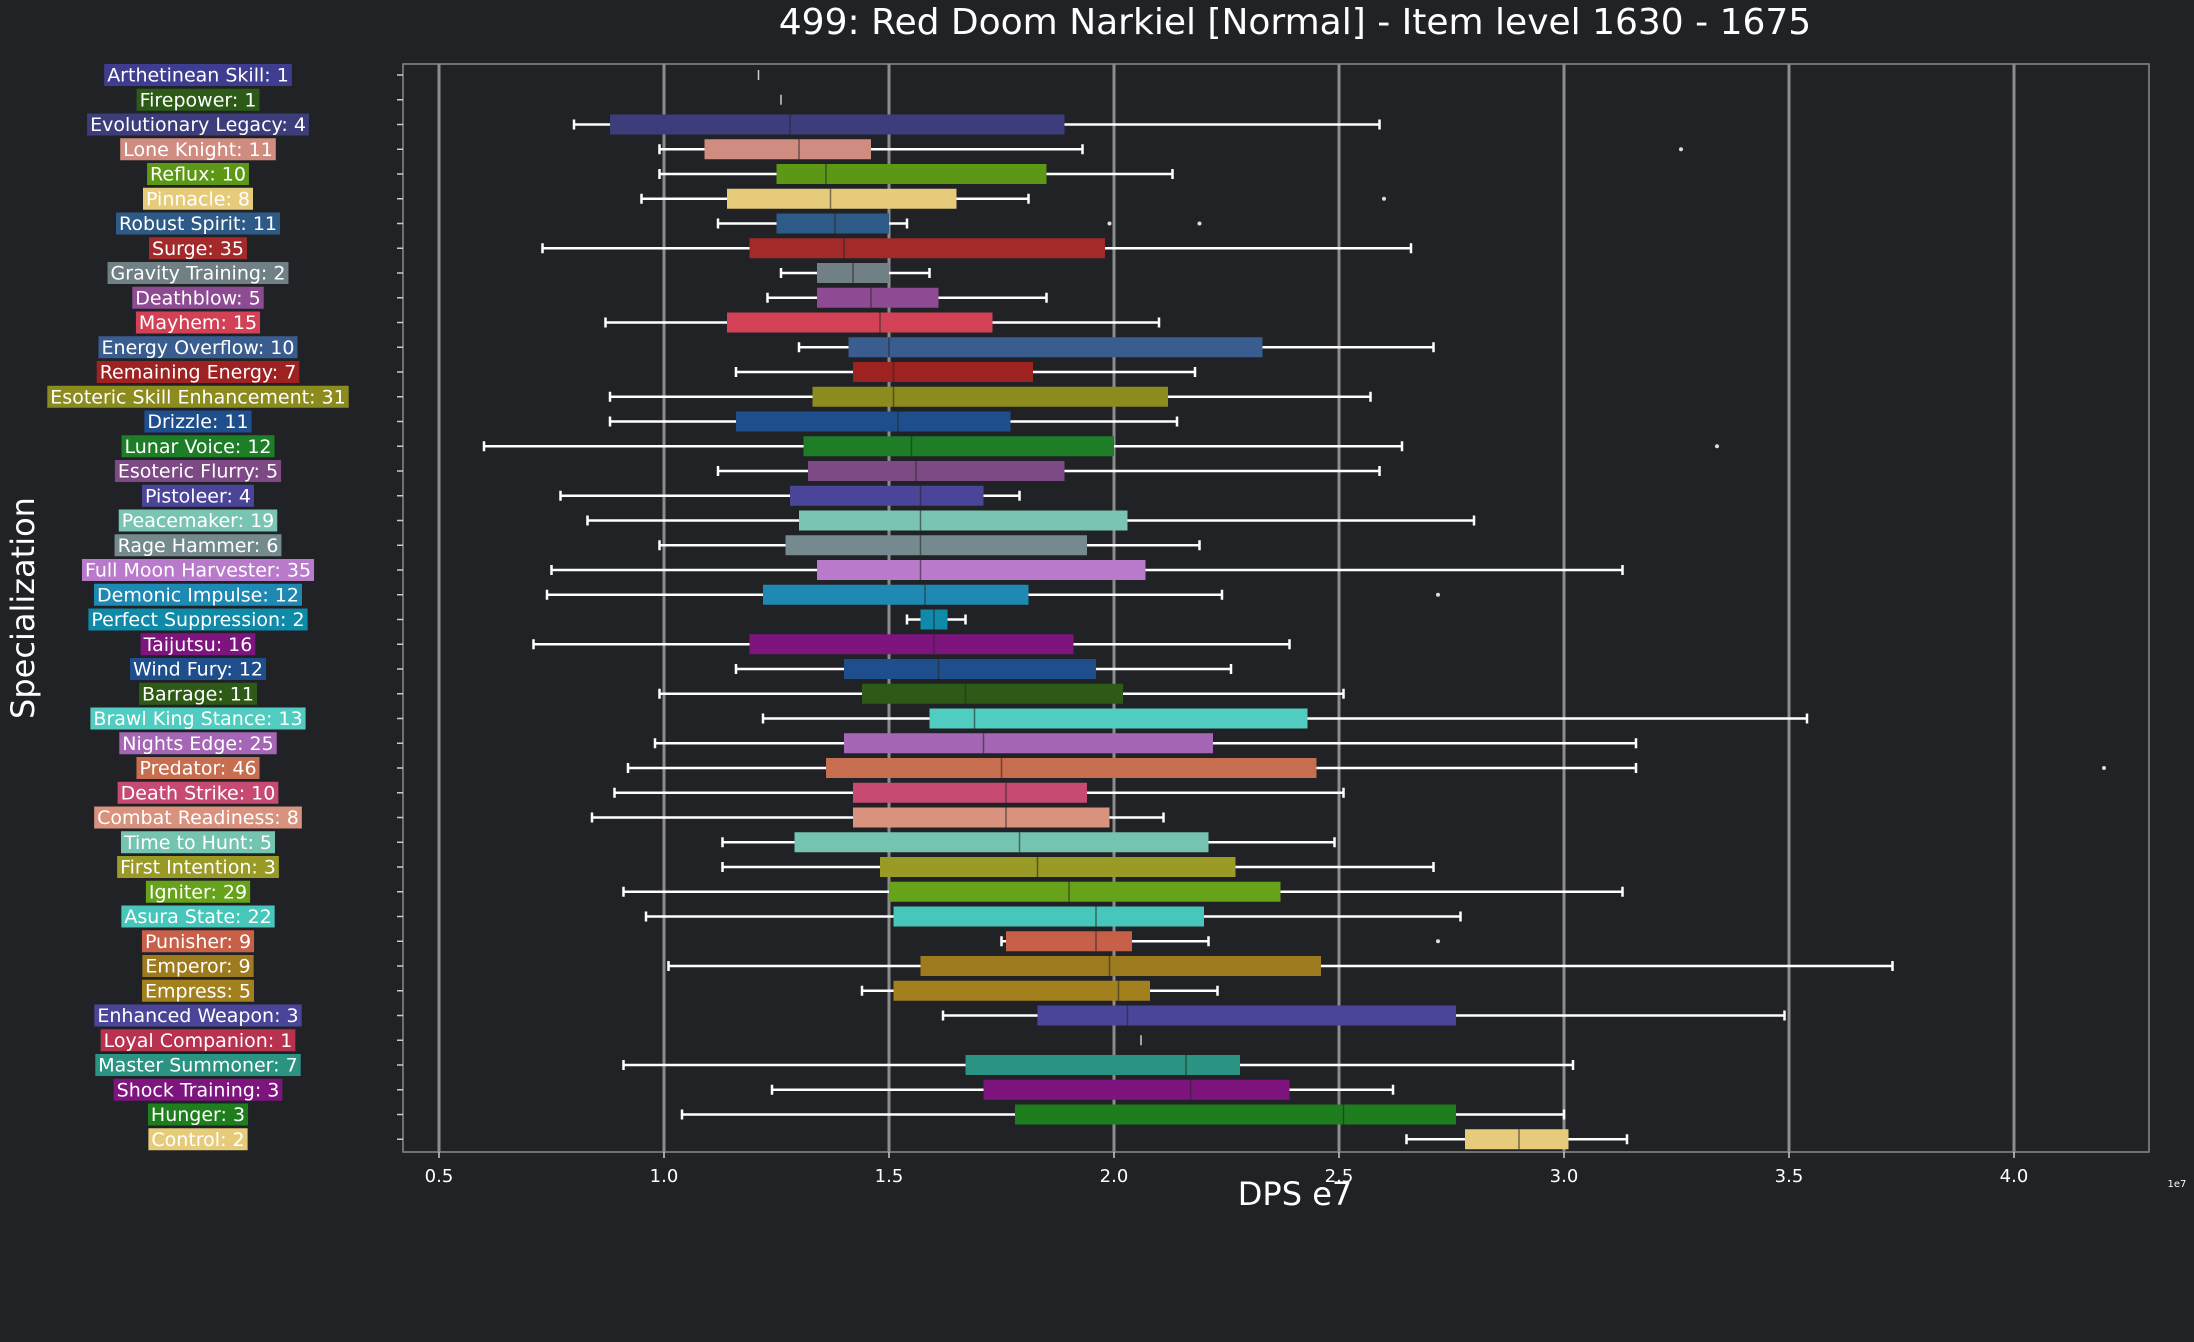  I want to click on category-label: Robust Spirit: 11, so click(198, 224).